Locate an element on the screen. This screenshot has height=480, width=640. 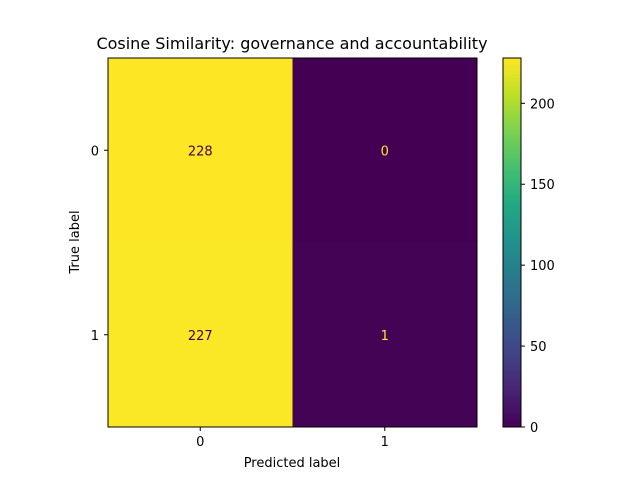
cell-value-label: 228 is located at coordinates (200, 151).